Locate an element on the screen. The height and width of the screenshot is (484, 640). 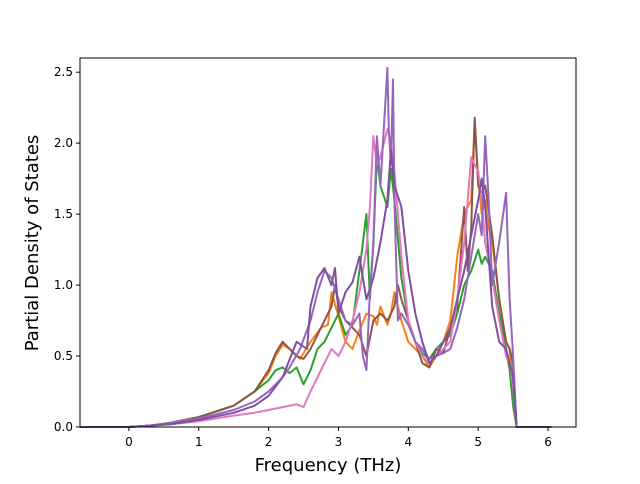
x-tick-label: 6 is located at coordinates (548, 442).